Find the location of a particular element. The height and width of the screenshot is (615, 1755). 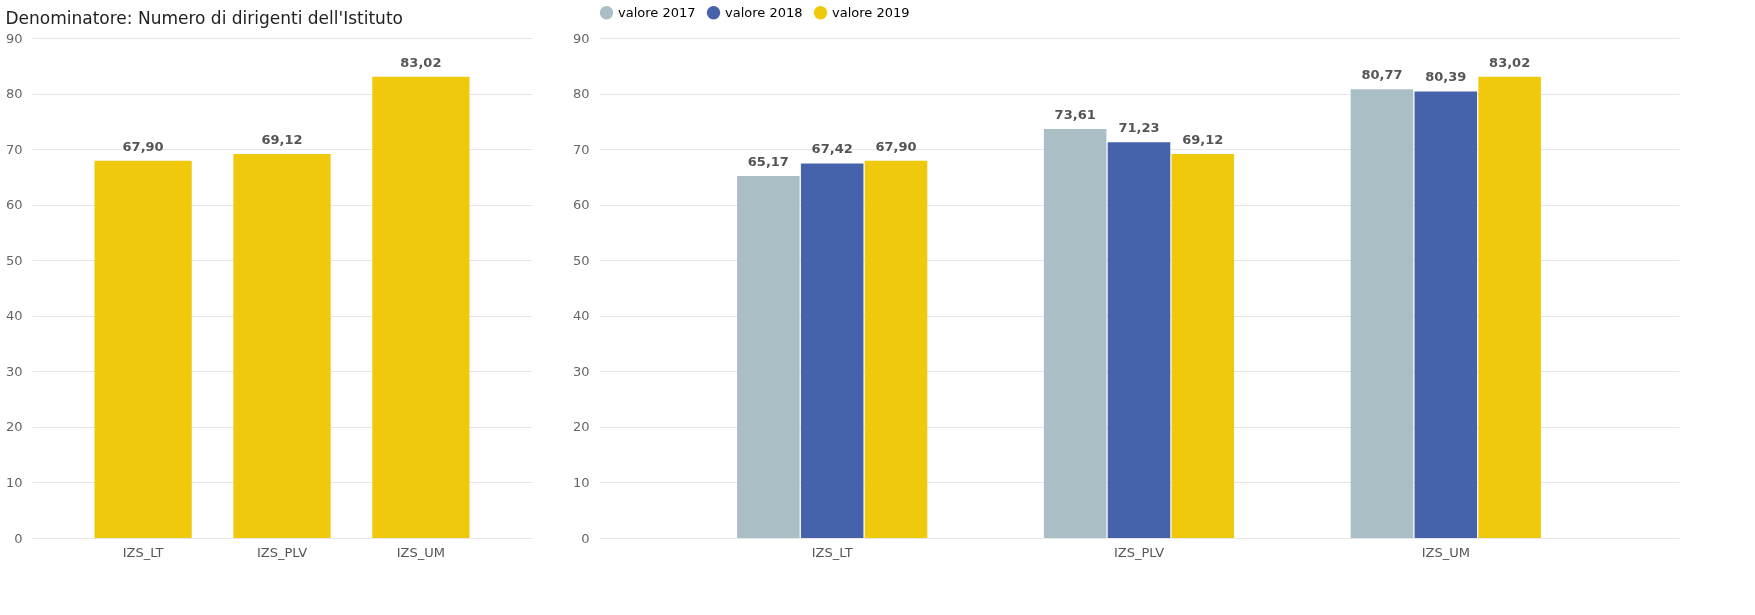

data-label: 65,17 is located at coordinates (768, 161).